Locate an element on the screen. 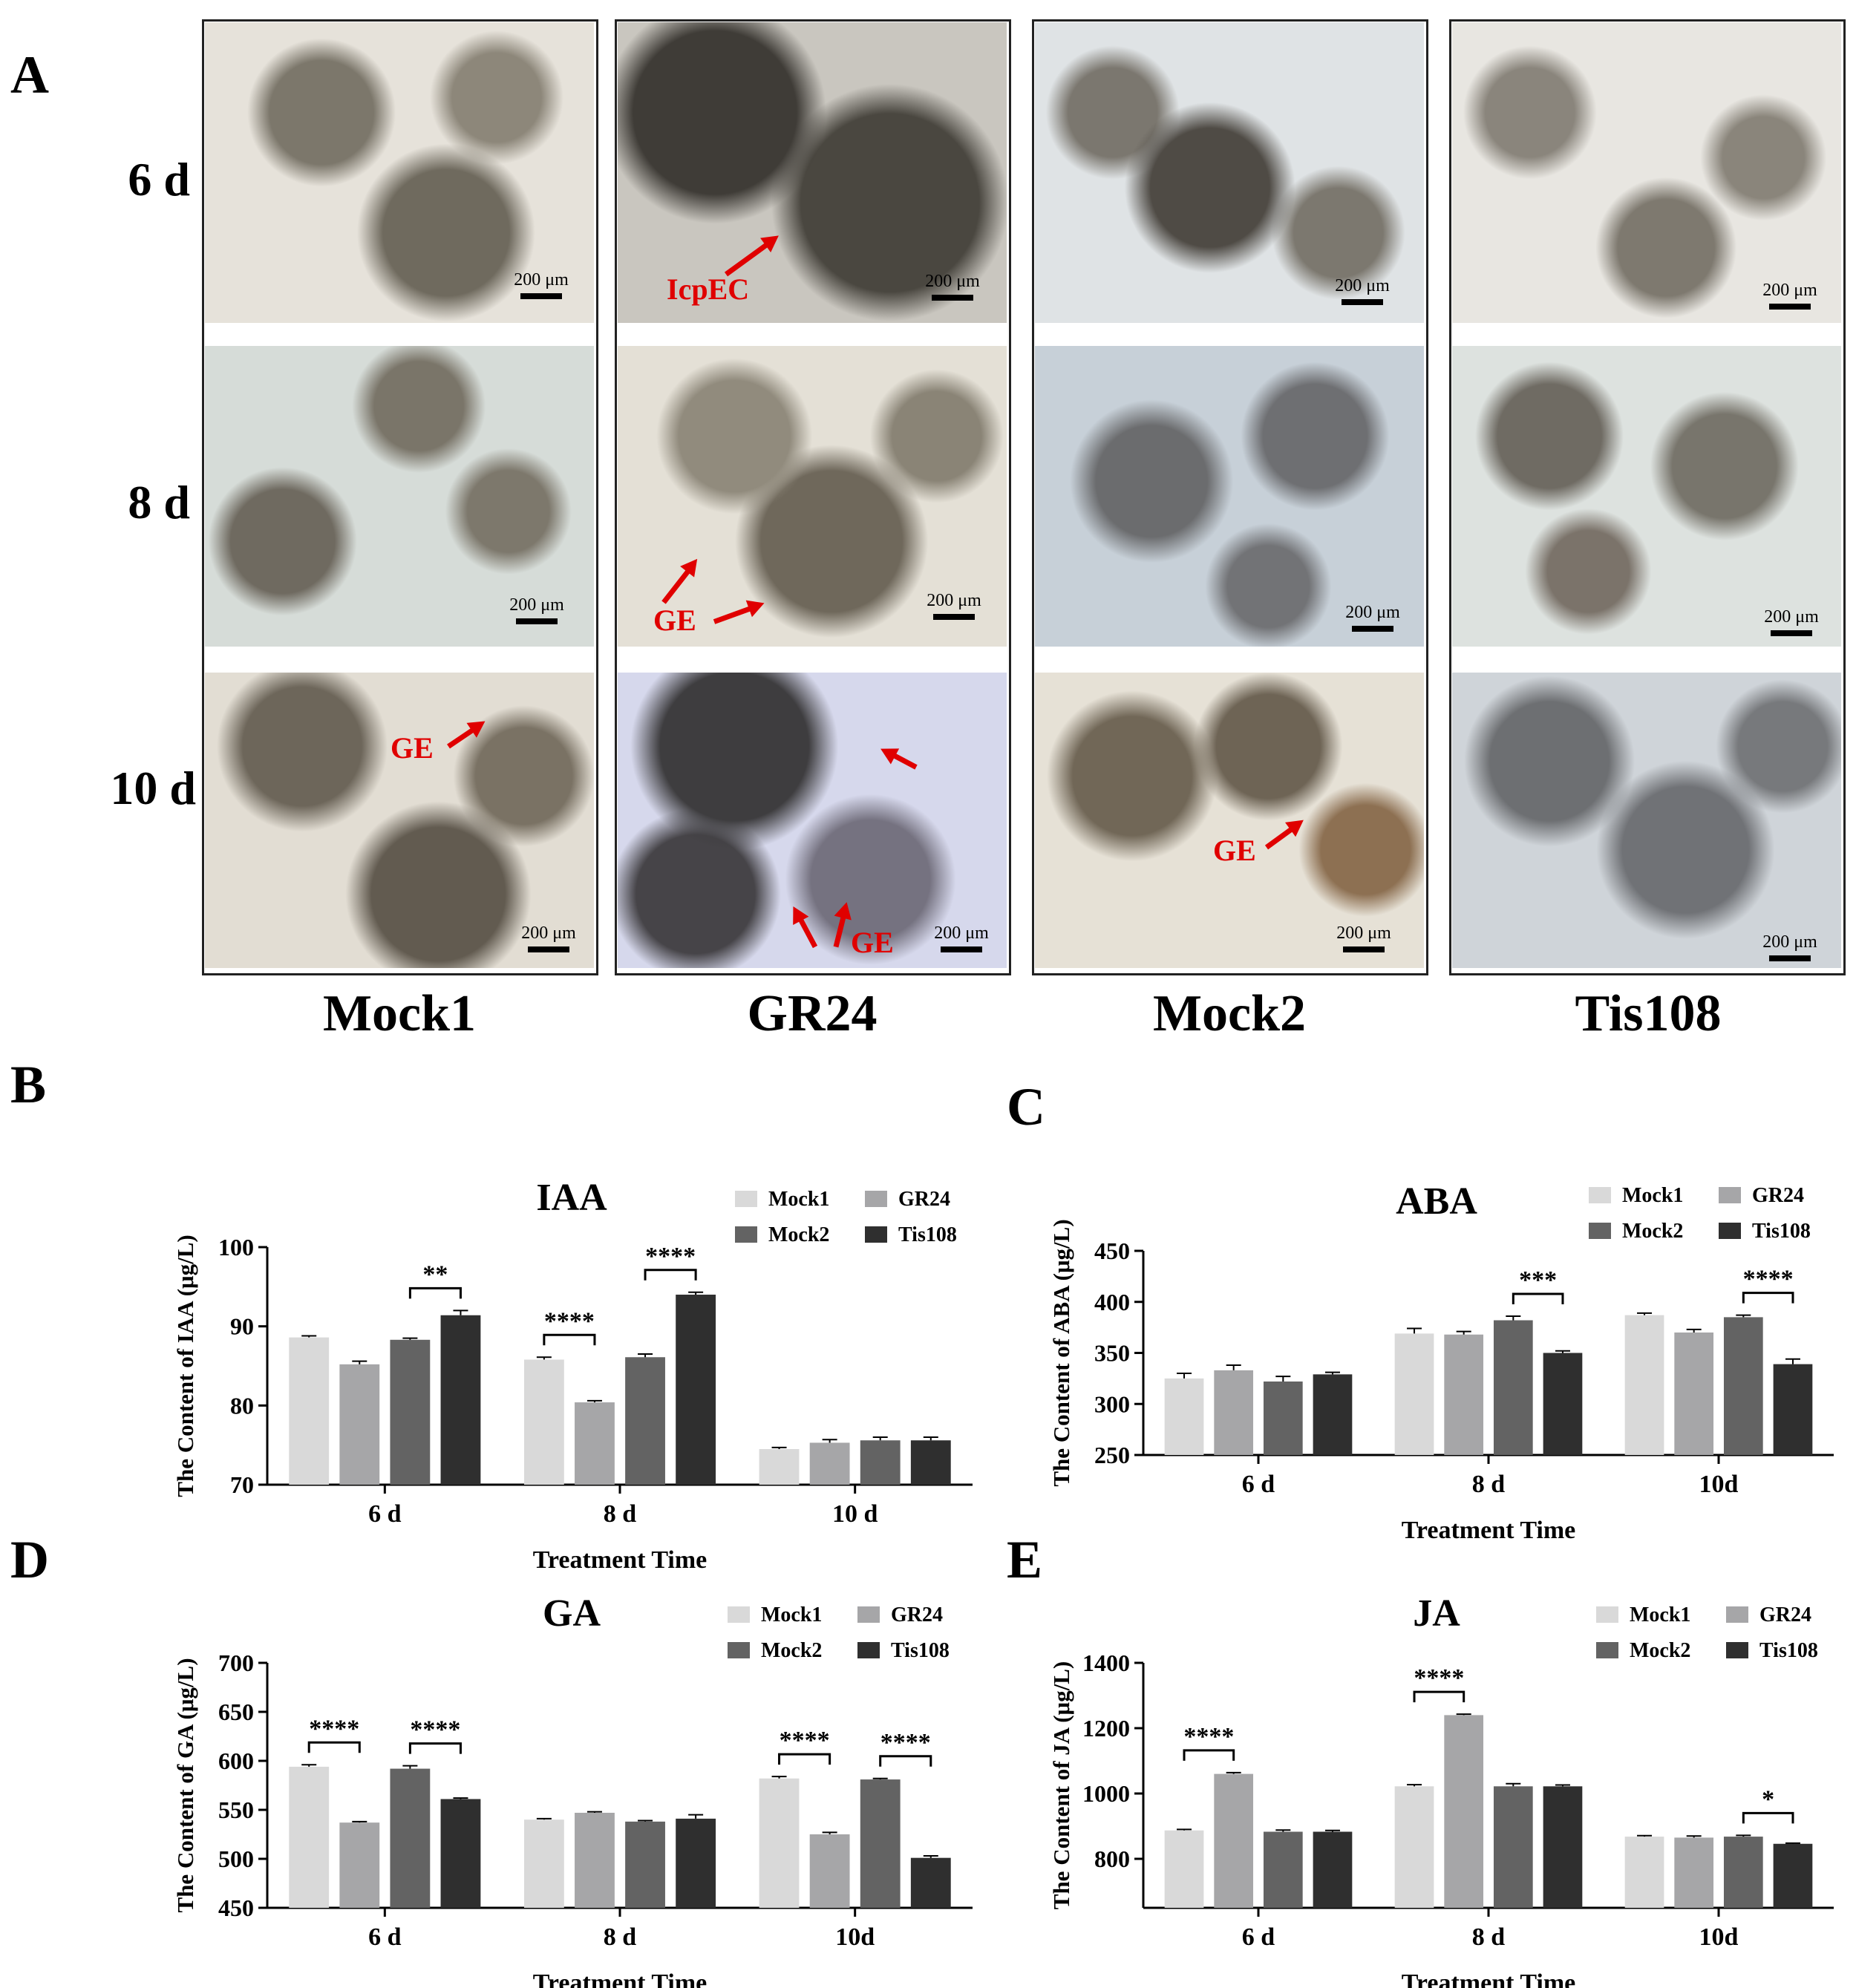  y-axis-label: The Content of ABA (μg/L) is located at coordinates (1061, 1353).